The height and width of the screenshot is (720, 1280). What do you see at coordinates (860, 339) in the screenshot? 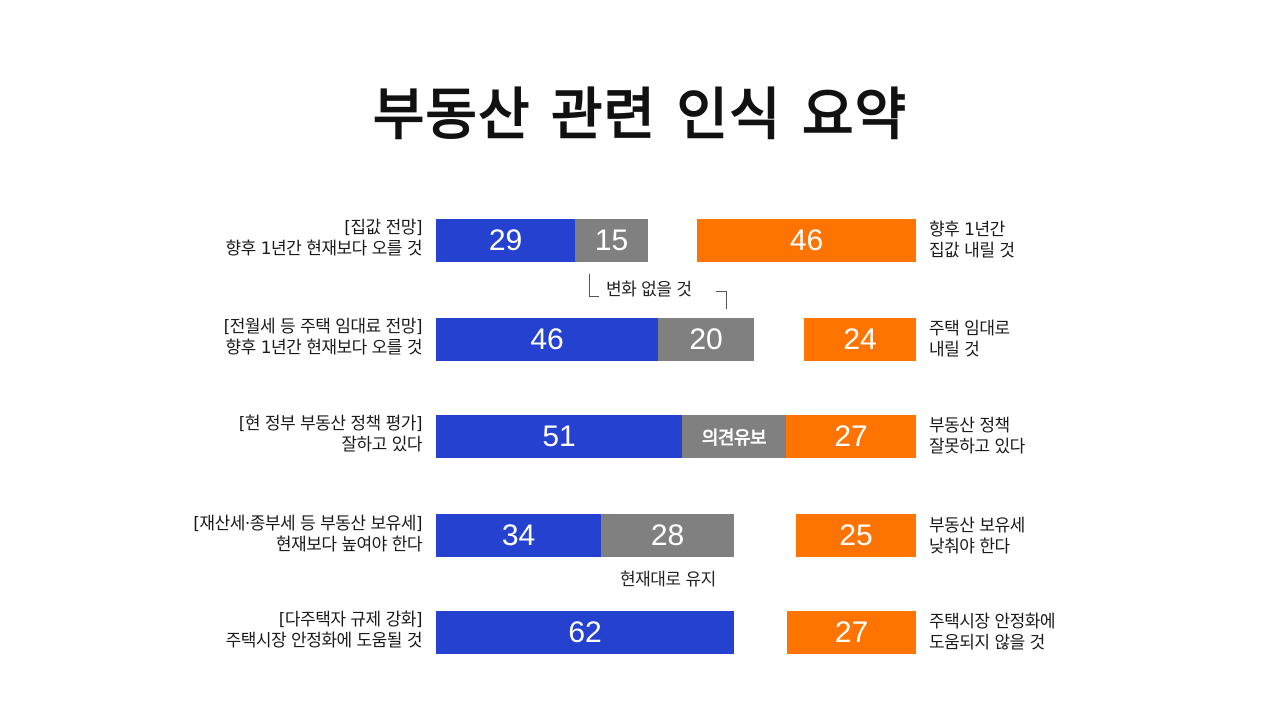
I see `row-2-orange-bar: 24` at bounding box center [860, 339].